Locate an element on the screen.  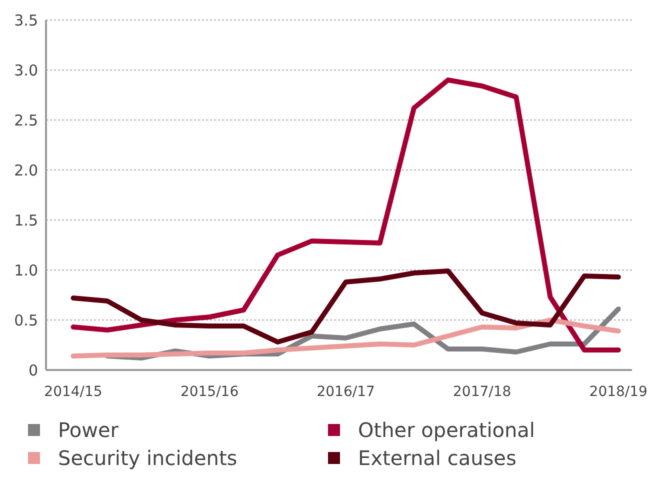
x-tick-label: 2018/19 is located at coordinates (618, 392).